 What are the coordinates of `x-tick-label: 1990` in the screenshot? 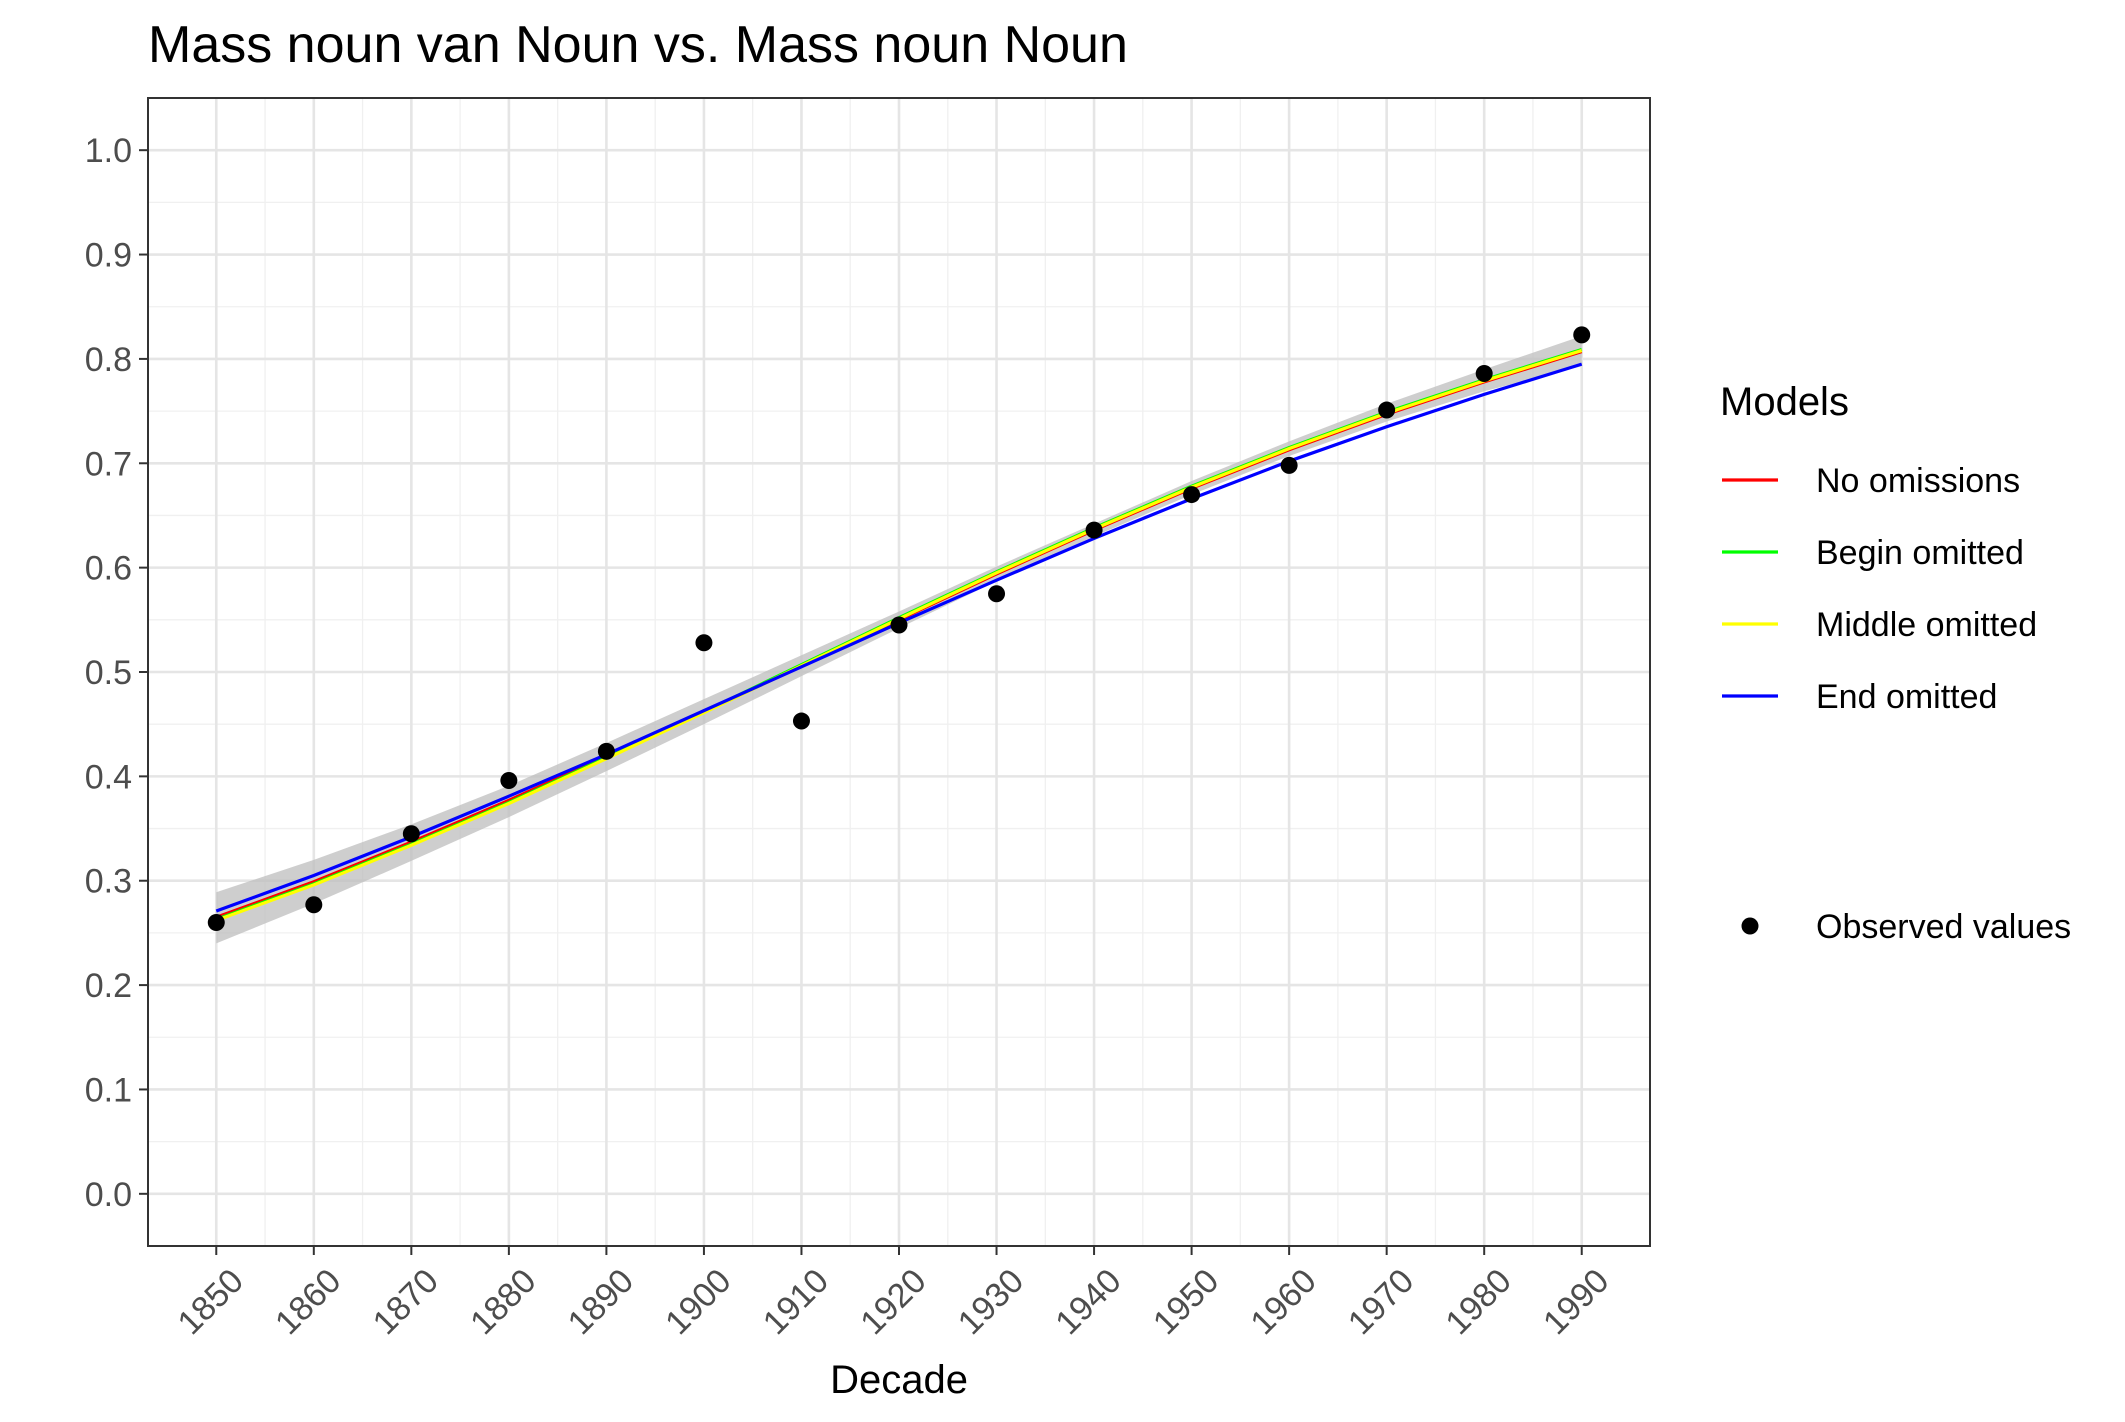 It's located at (1576, 1302).